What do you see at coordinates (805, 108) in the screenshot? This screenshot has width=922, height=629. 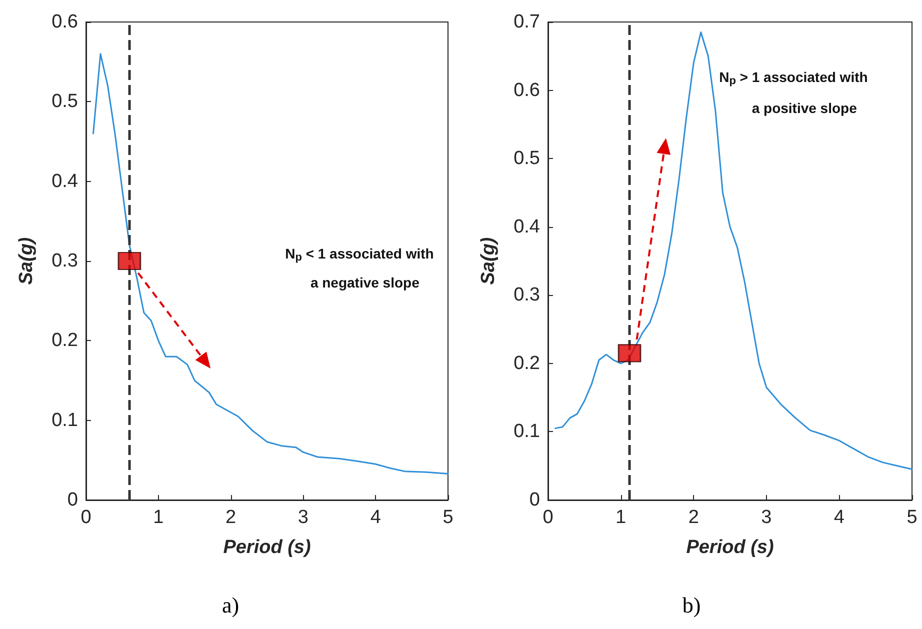 I see `annotation: a positive slope` at bounding box center [805, 108].